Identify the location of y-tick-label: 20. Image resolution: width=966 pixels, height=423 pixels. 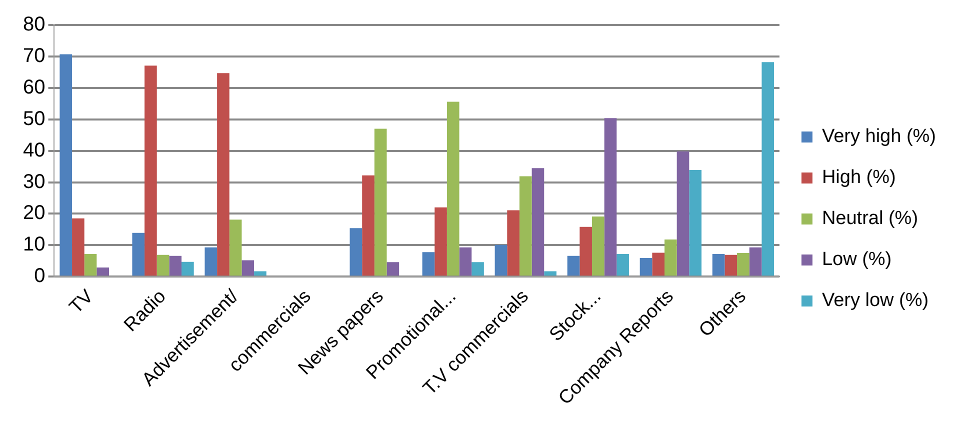
(34, 213).